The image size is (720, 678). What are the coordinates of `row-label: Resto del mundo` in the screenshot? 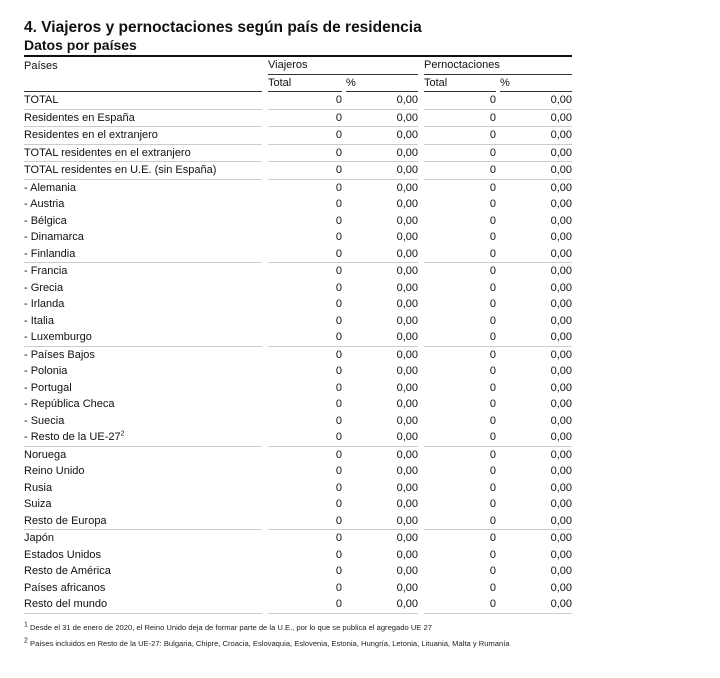 It's located at (143, 605).